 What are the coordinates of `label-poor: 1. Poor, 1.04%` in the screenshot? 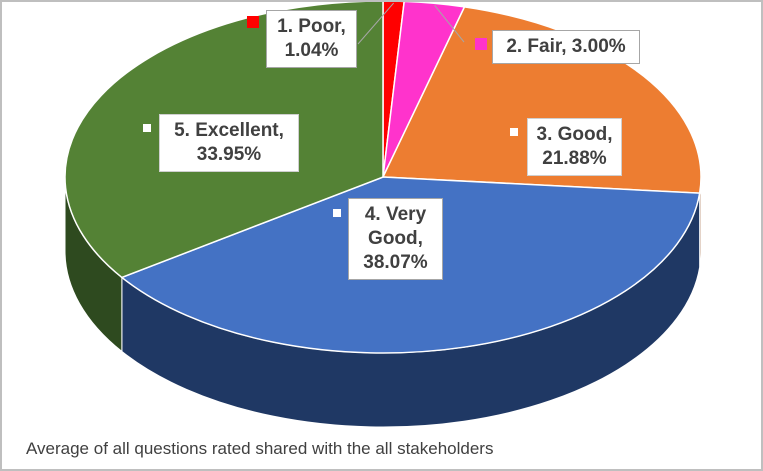 It's located at (311, 39).